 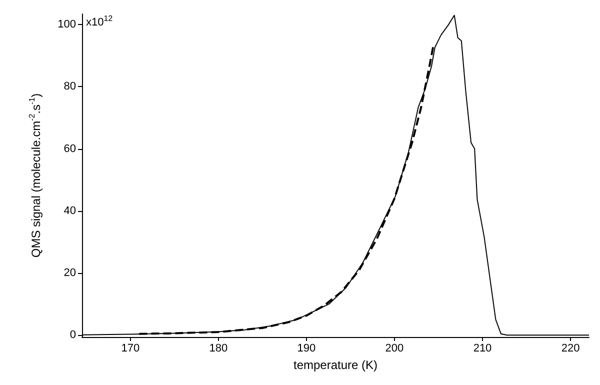 I want to click on y-tick-label: 60, so click(x=70, y=148).